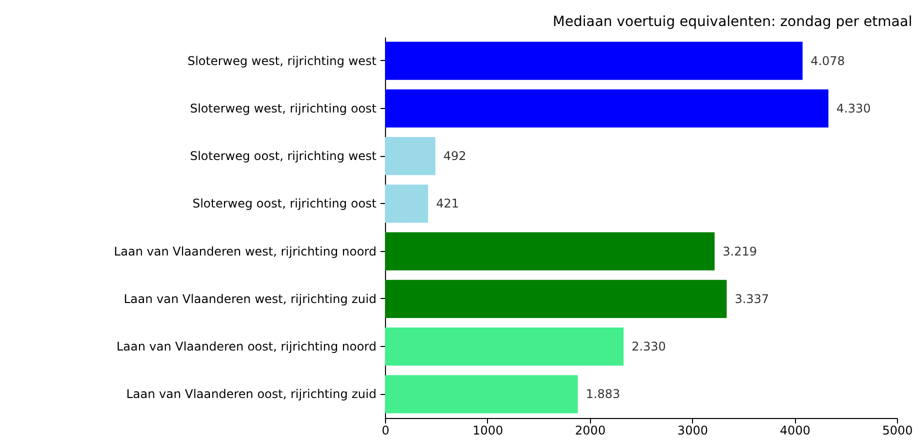 The image size is (924, 445). I want to click on y-tick-label: Laan van Vlaanderen oost, rijrichting zuid, so click(251, 394).